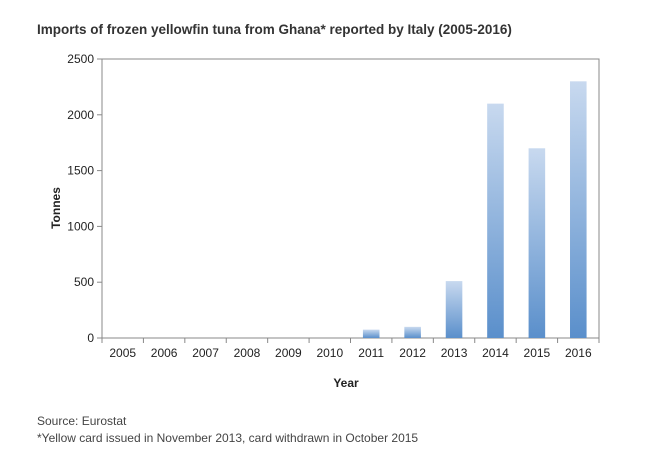  I want to click on x-tick-label: 2009, so click(288, 353).